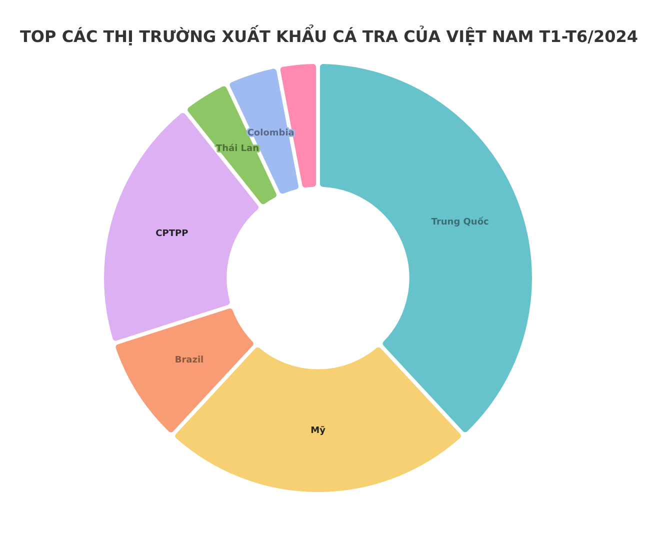 The width and height of the screenshot is (660, 548). Describe the element at coordinates (329, 35) in the screenshot. I see `chart-title: TOP CÁC THỊ TRƯỜNG XUẤT KHẨU CÁ TRA CỦA VIỆT NAM T1-T6/2024` at that location.